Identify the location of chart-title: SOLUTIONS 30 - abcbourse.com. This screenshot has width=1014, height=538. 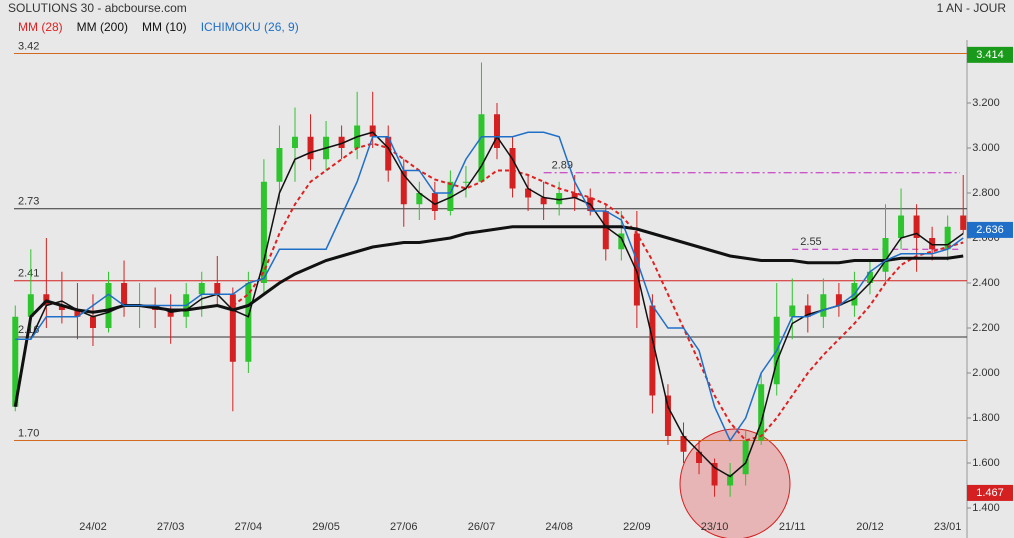
(97, 8).